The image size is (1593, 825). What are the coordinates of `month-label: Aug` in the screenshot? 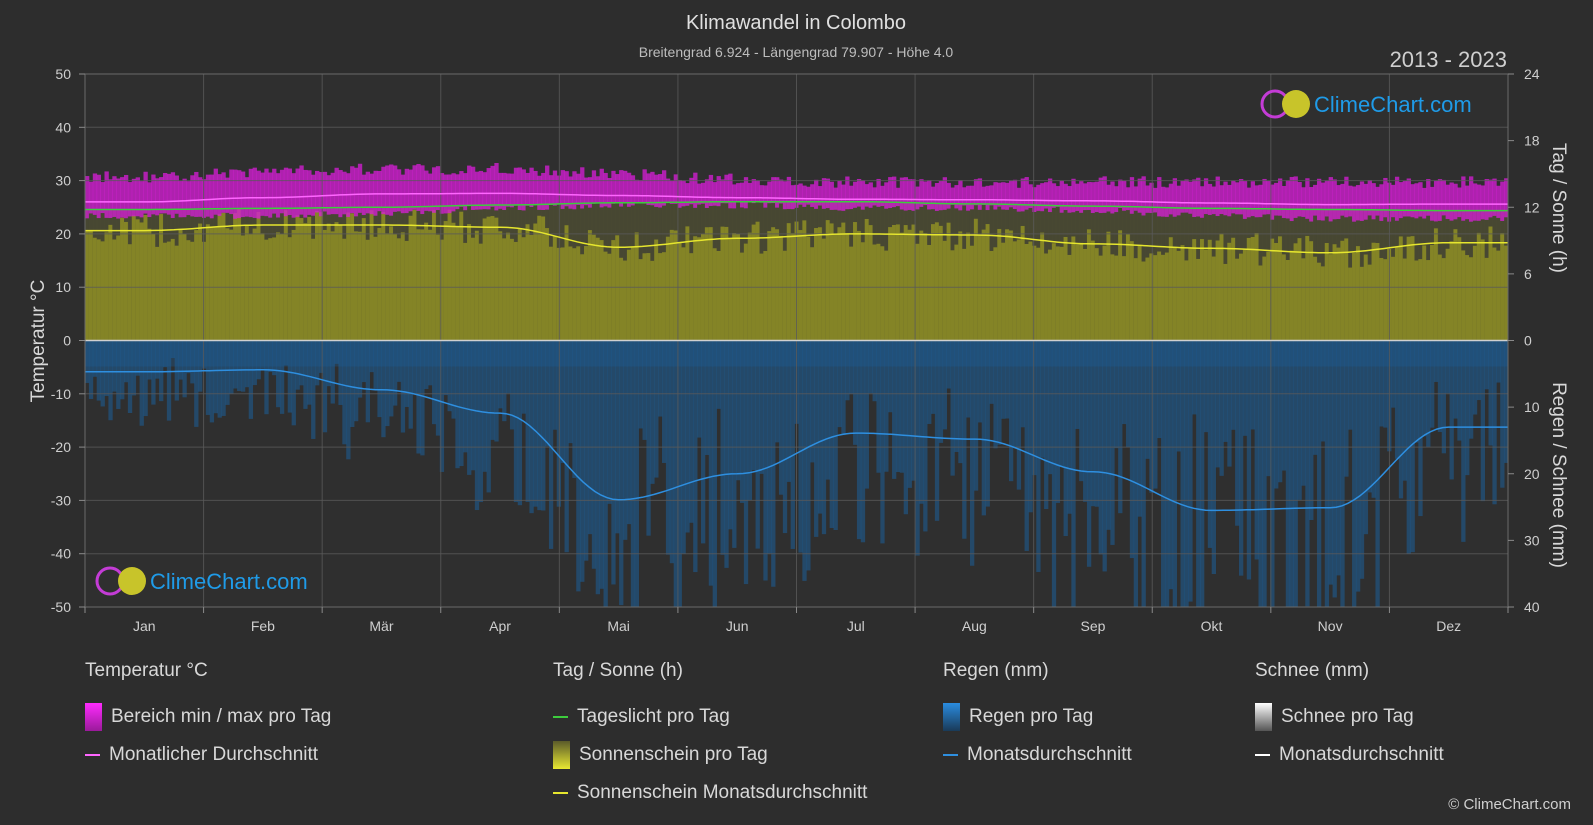 It's located at (974, 626).